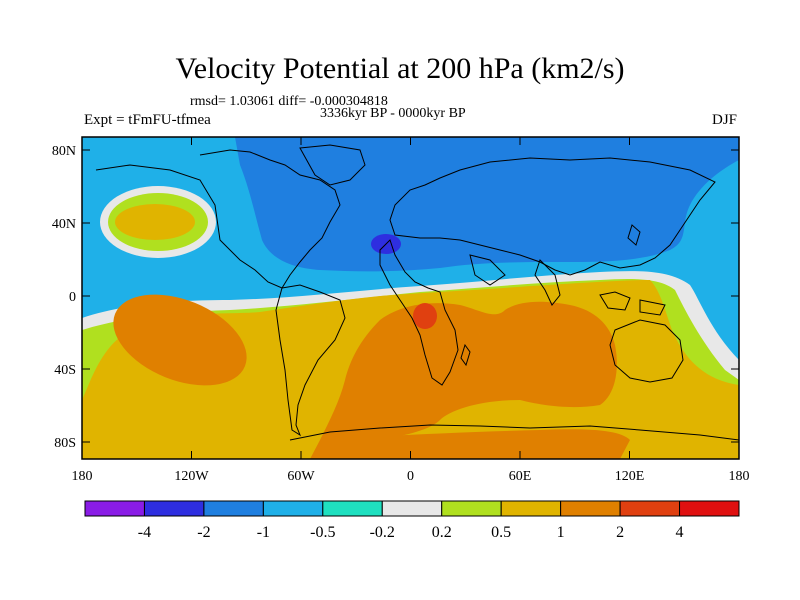 The image size is (800, 600). What do you see at coordinates (442, 532) in the screenshot?
I see `colorbar-label: 0.2` at bounding box center [442, 532].